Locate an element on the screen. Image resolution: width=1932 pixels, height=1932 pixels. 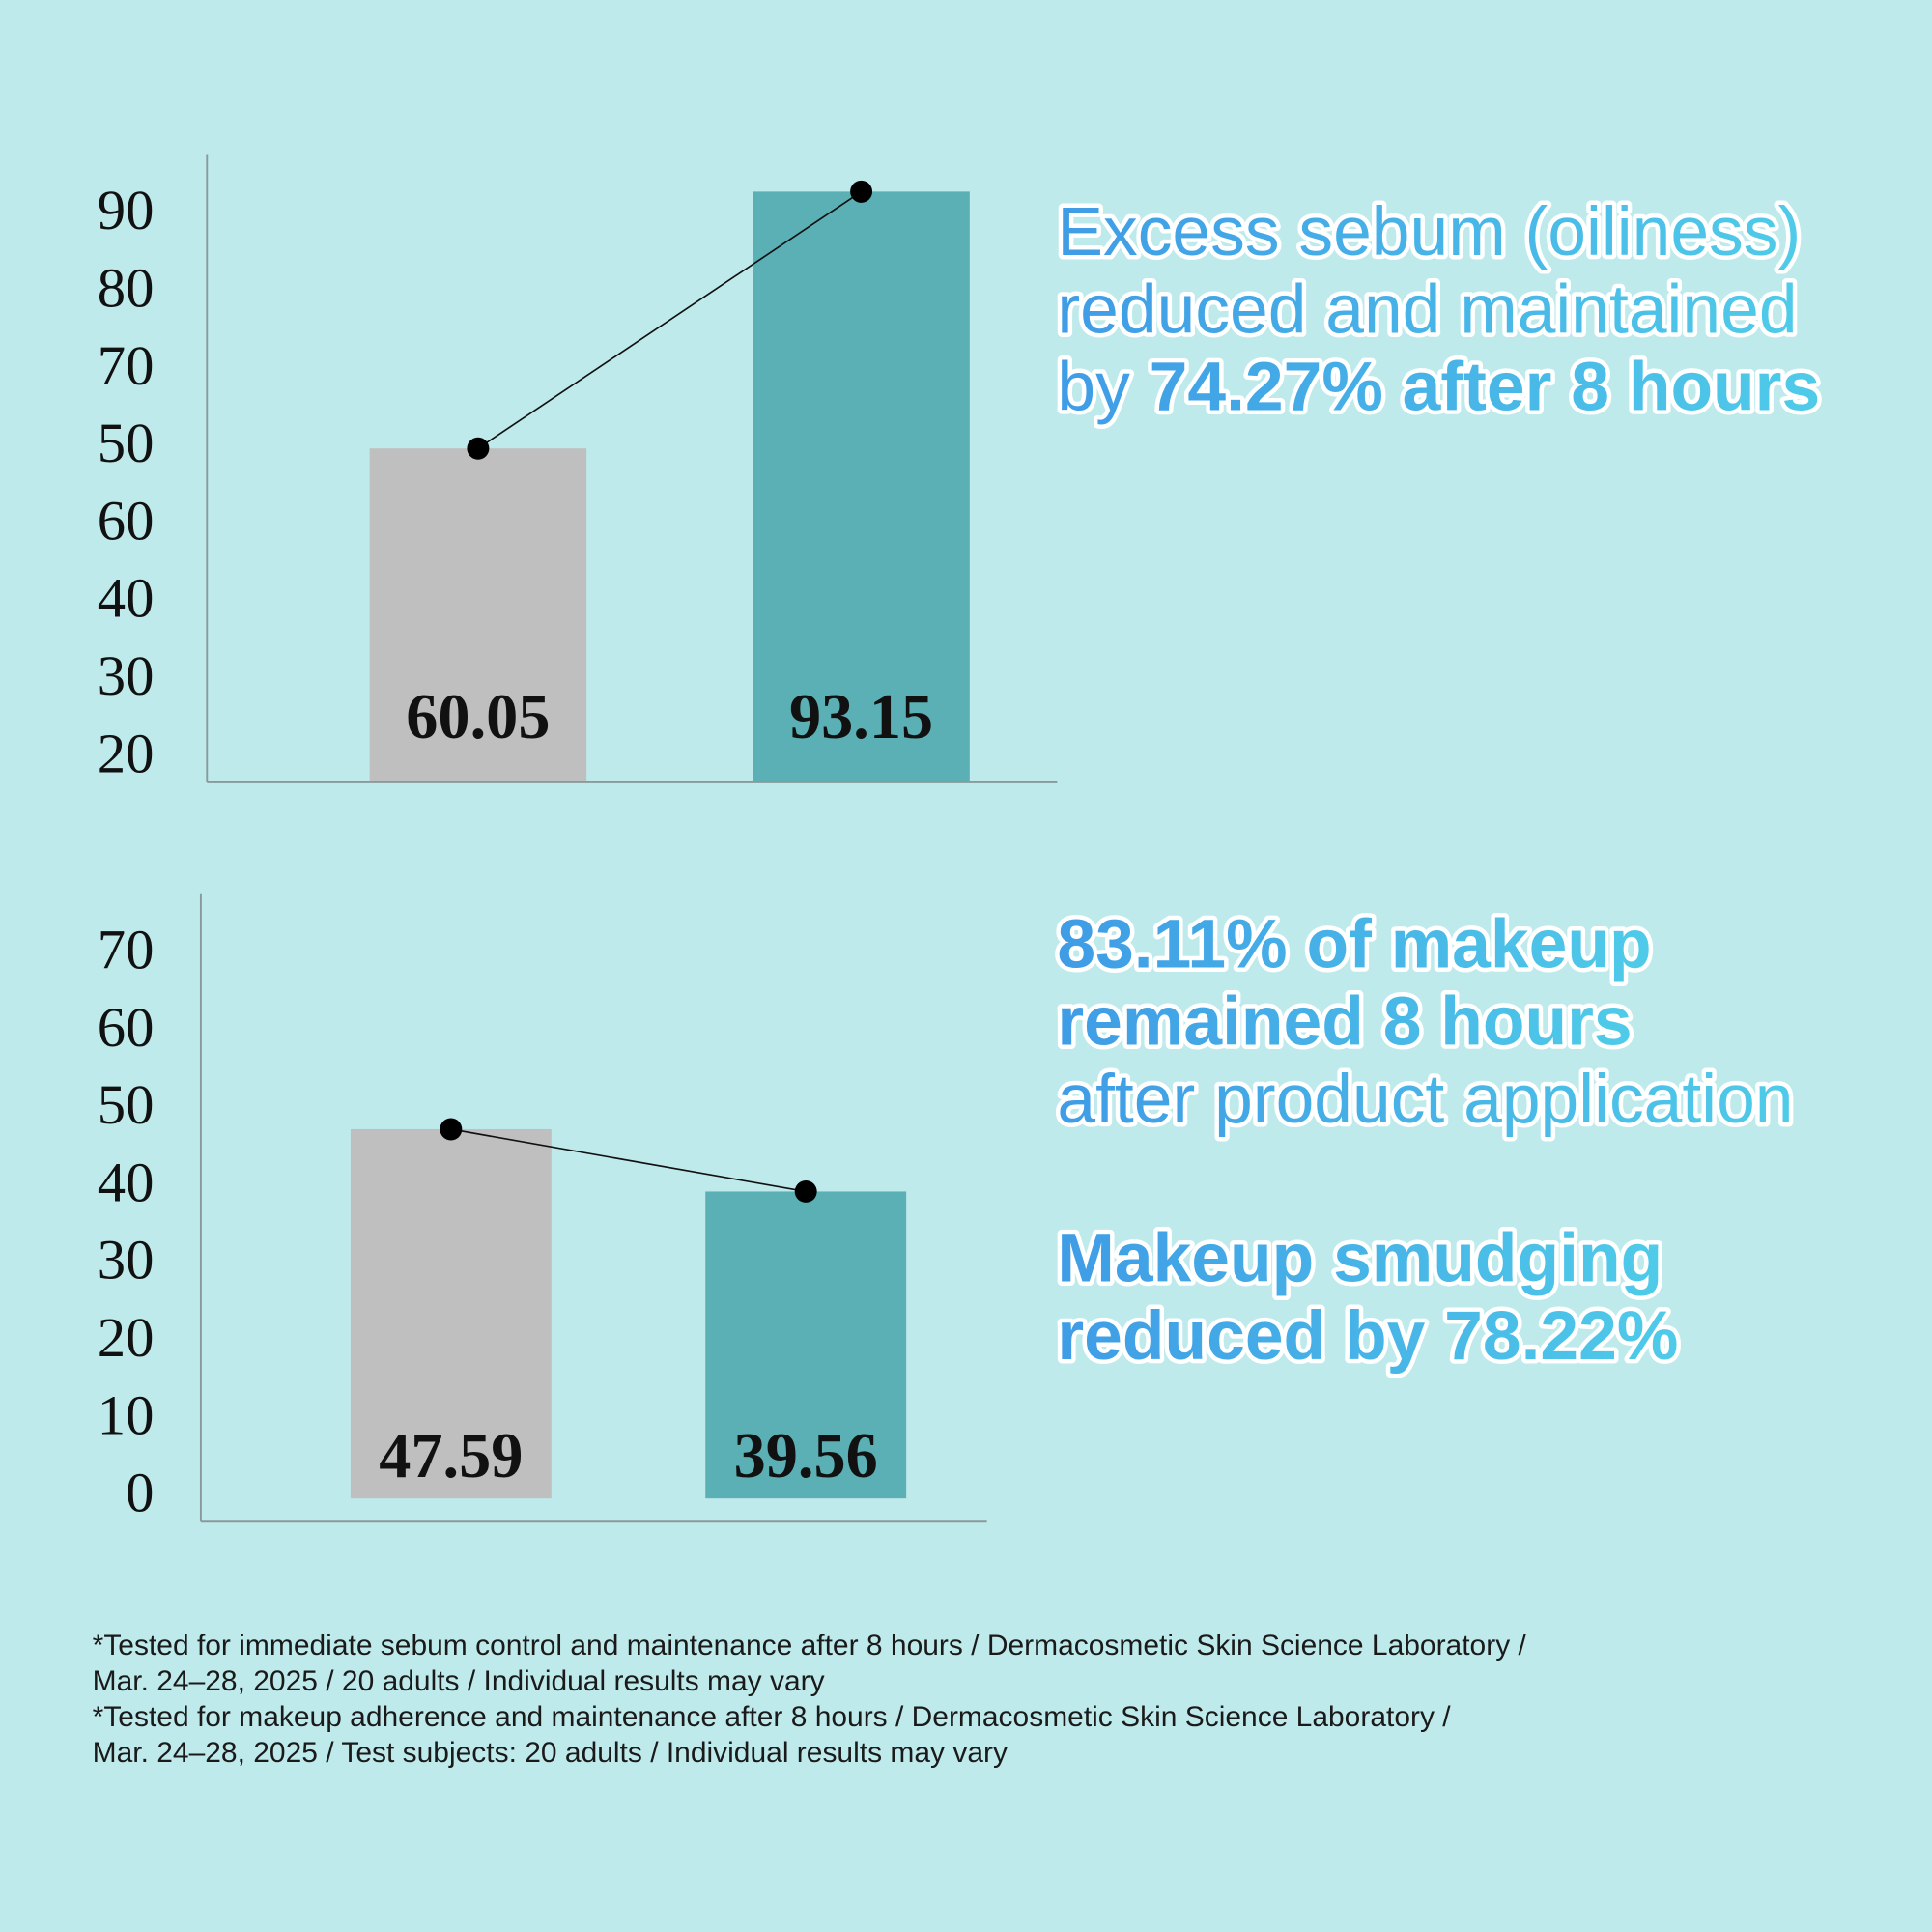
callout-text: reduced and maintained is located at coordinates (1427, 309).